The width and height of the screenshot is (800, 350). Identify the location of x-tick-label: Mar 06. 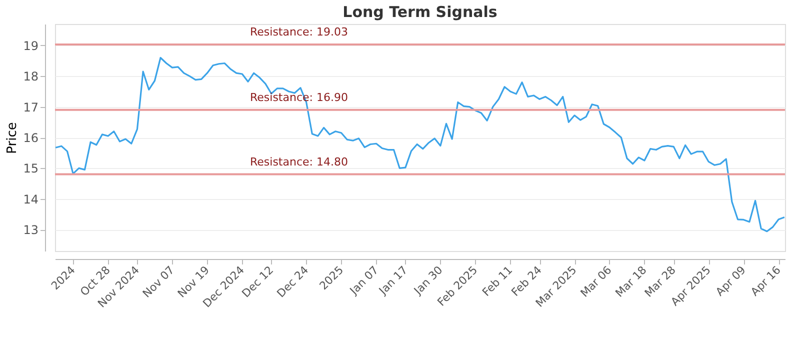
(596, 282).